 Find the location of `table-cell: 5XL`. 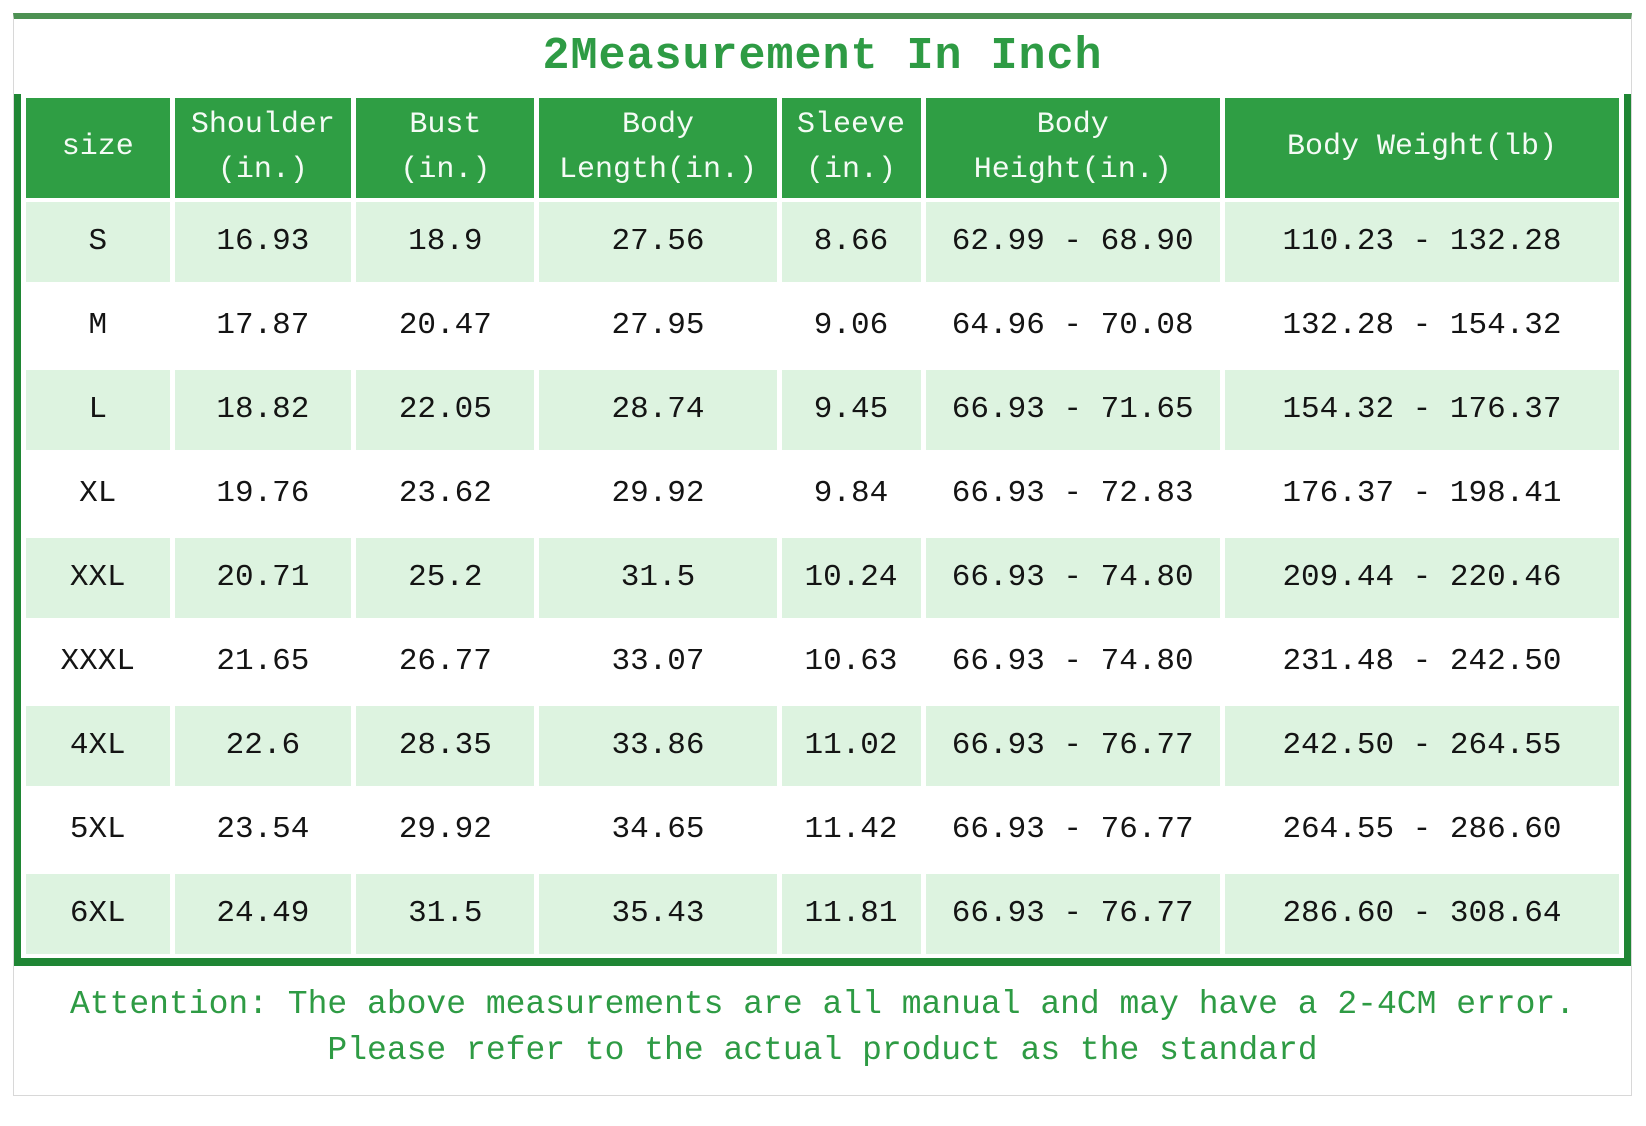

table-cell: 5XL is located at coordinates (98, 829).